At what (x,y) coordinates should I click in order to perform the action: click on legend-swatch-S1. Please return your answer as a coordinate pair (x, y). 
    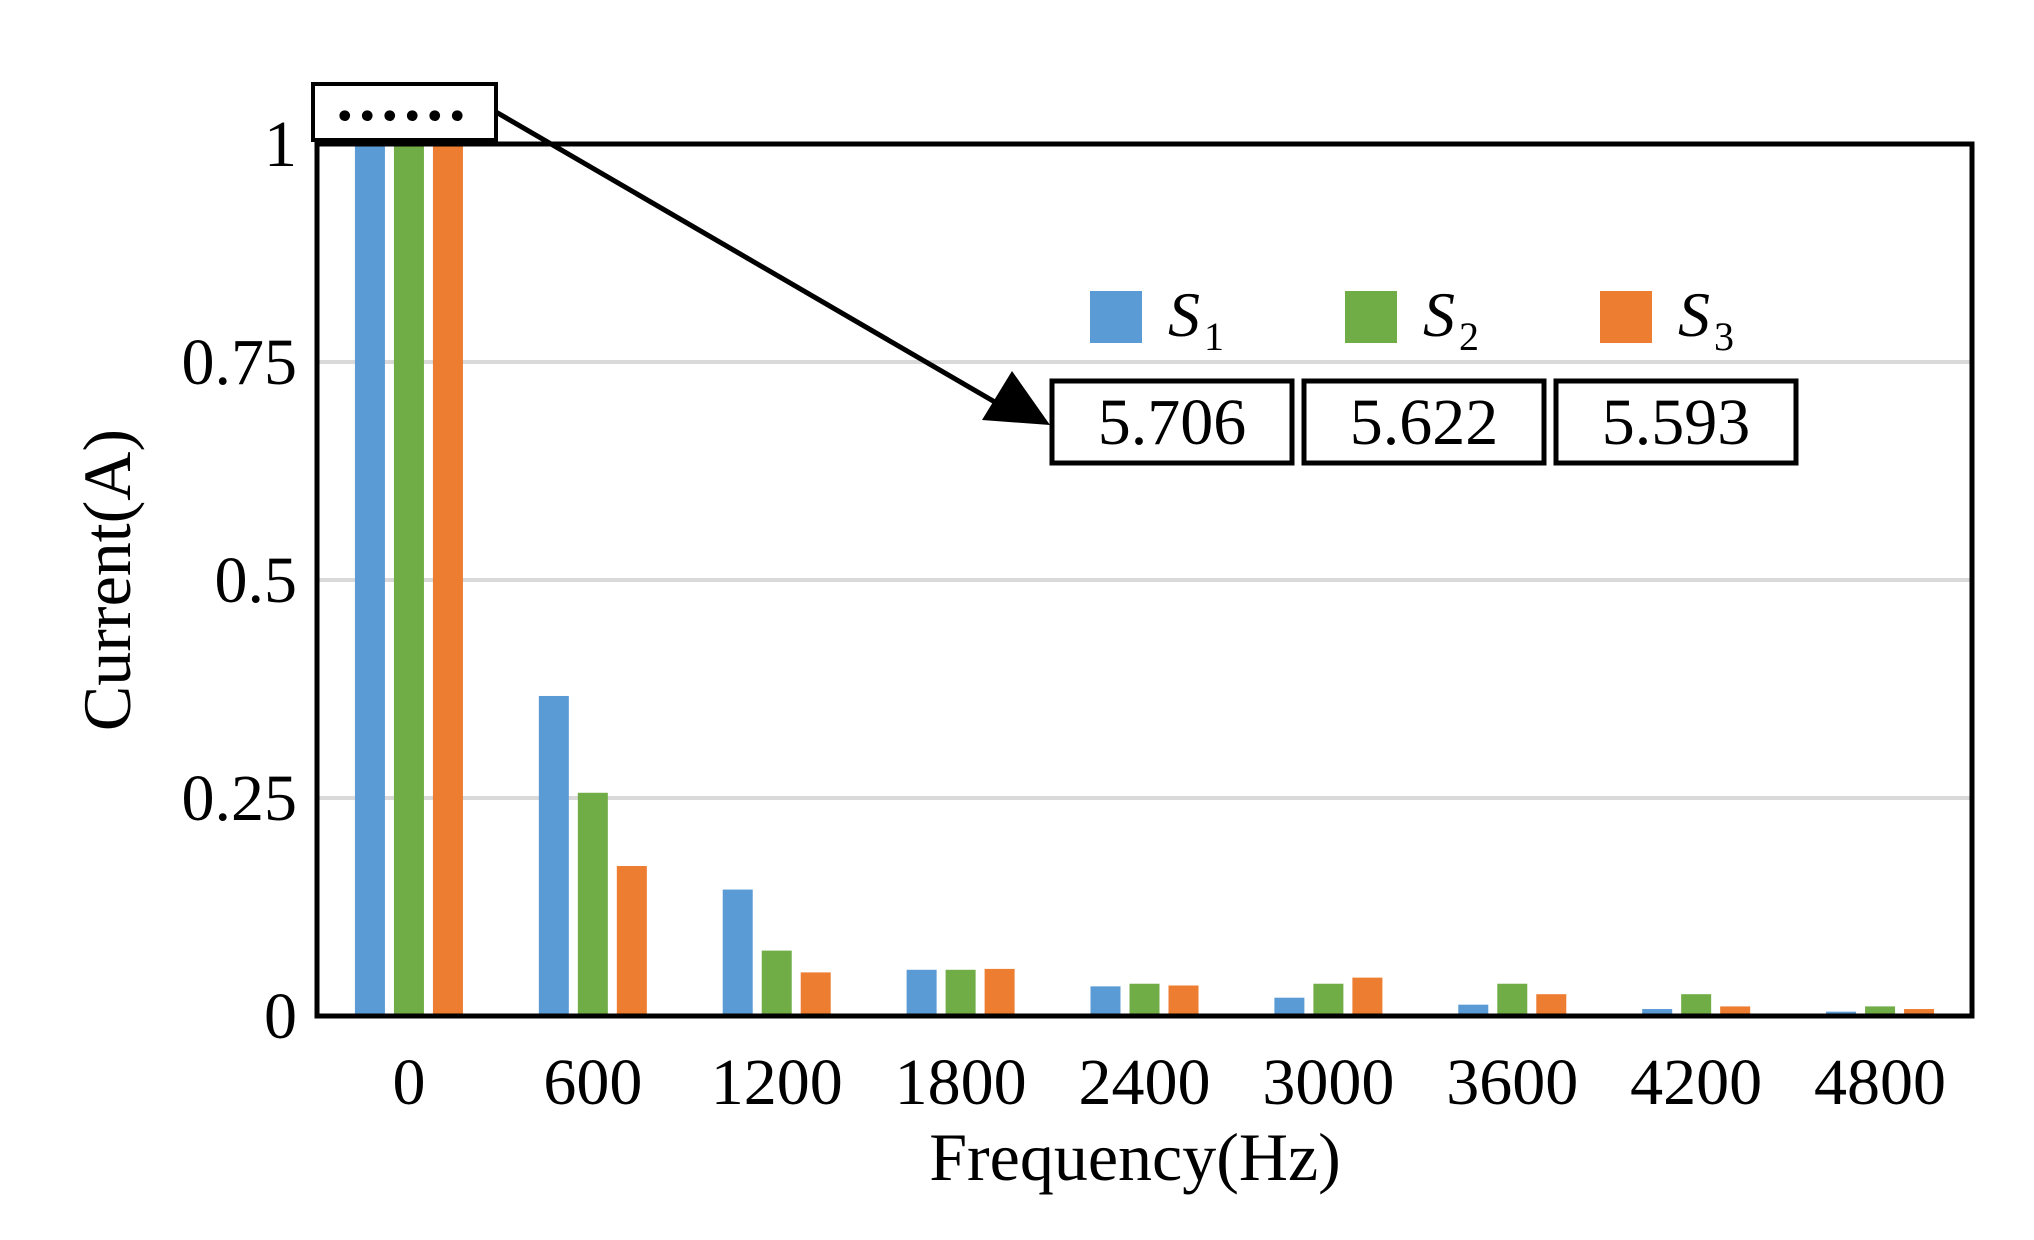
    Looking at the image, I should click on (1116, 317).